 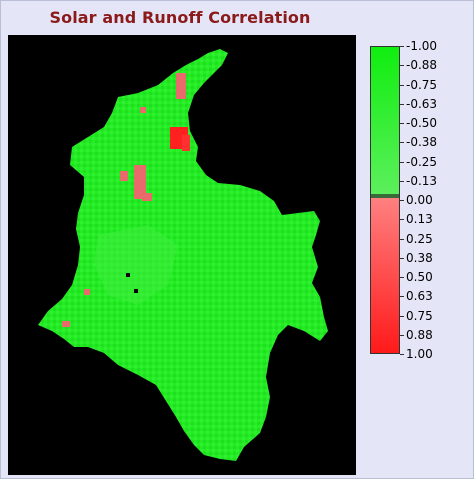 What do you see at coordinates (419, 316) in the screenshot?
I see `legend-label: 0.75` at bounding box center [419, 316].